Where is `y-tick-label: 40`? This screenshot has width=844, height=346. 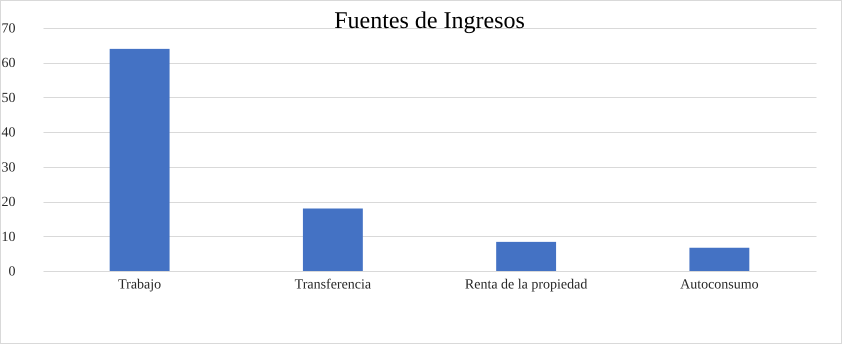 y-tick-label: 40 is located at coordinates (9, 133).